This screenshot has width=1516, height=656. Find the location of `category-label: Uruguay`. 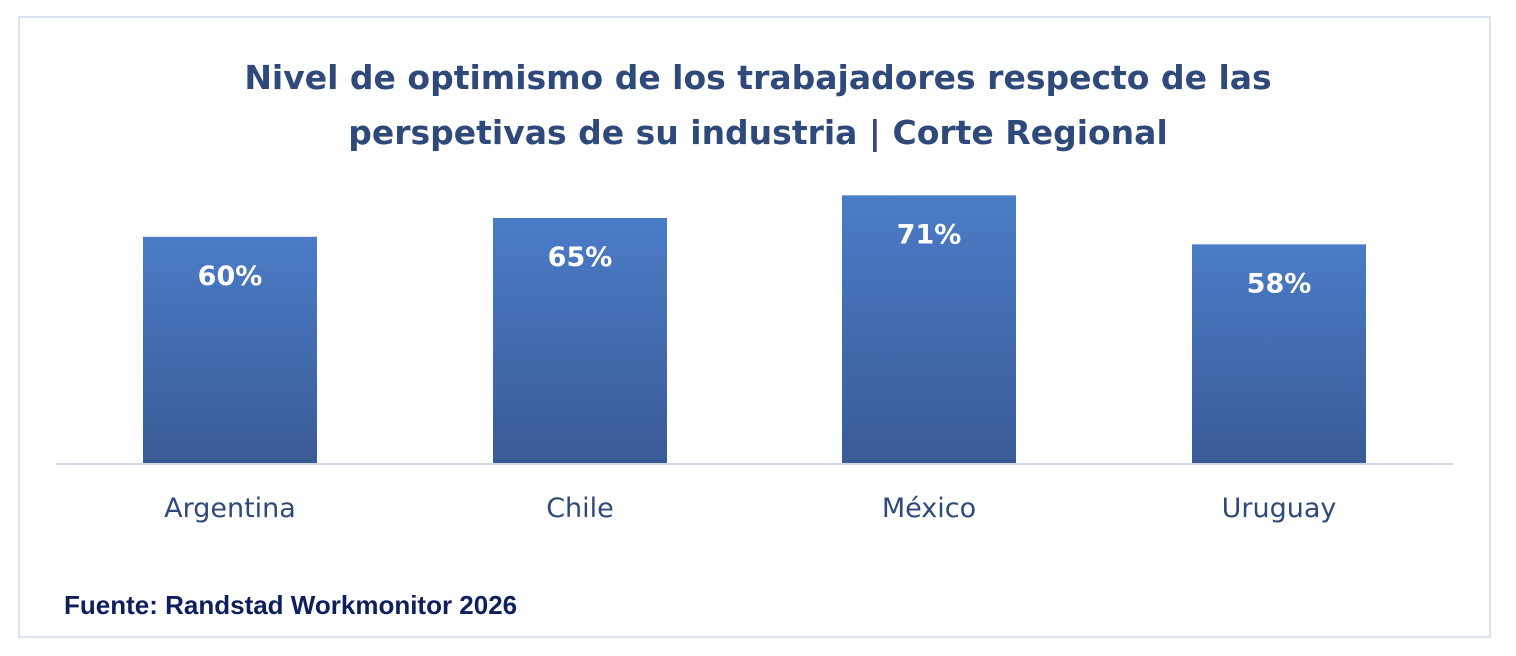

category-label: Uruguay is located at coordinates (1279, 508).